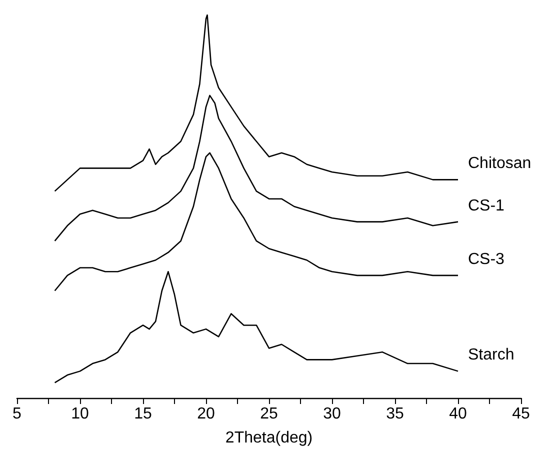 This screenshot has width=539, height=457. Describe the element at coordinates (486, 259) in the screenshot. I see `series-label: CS-3` at that location.